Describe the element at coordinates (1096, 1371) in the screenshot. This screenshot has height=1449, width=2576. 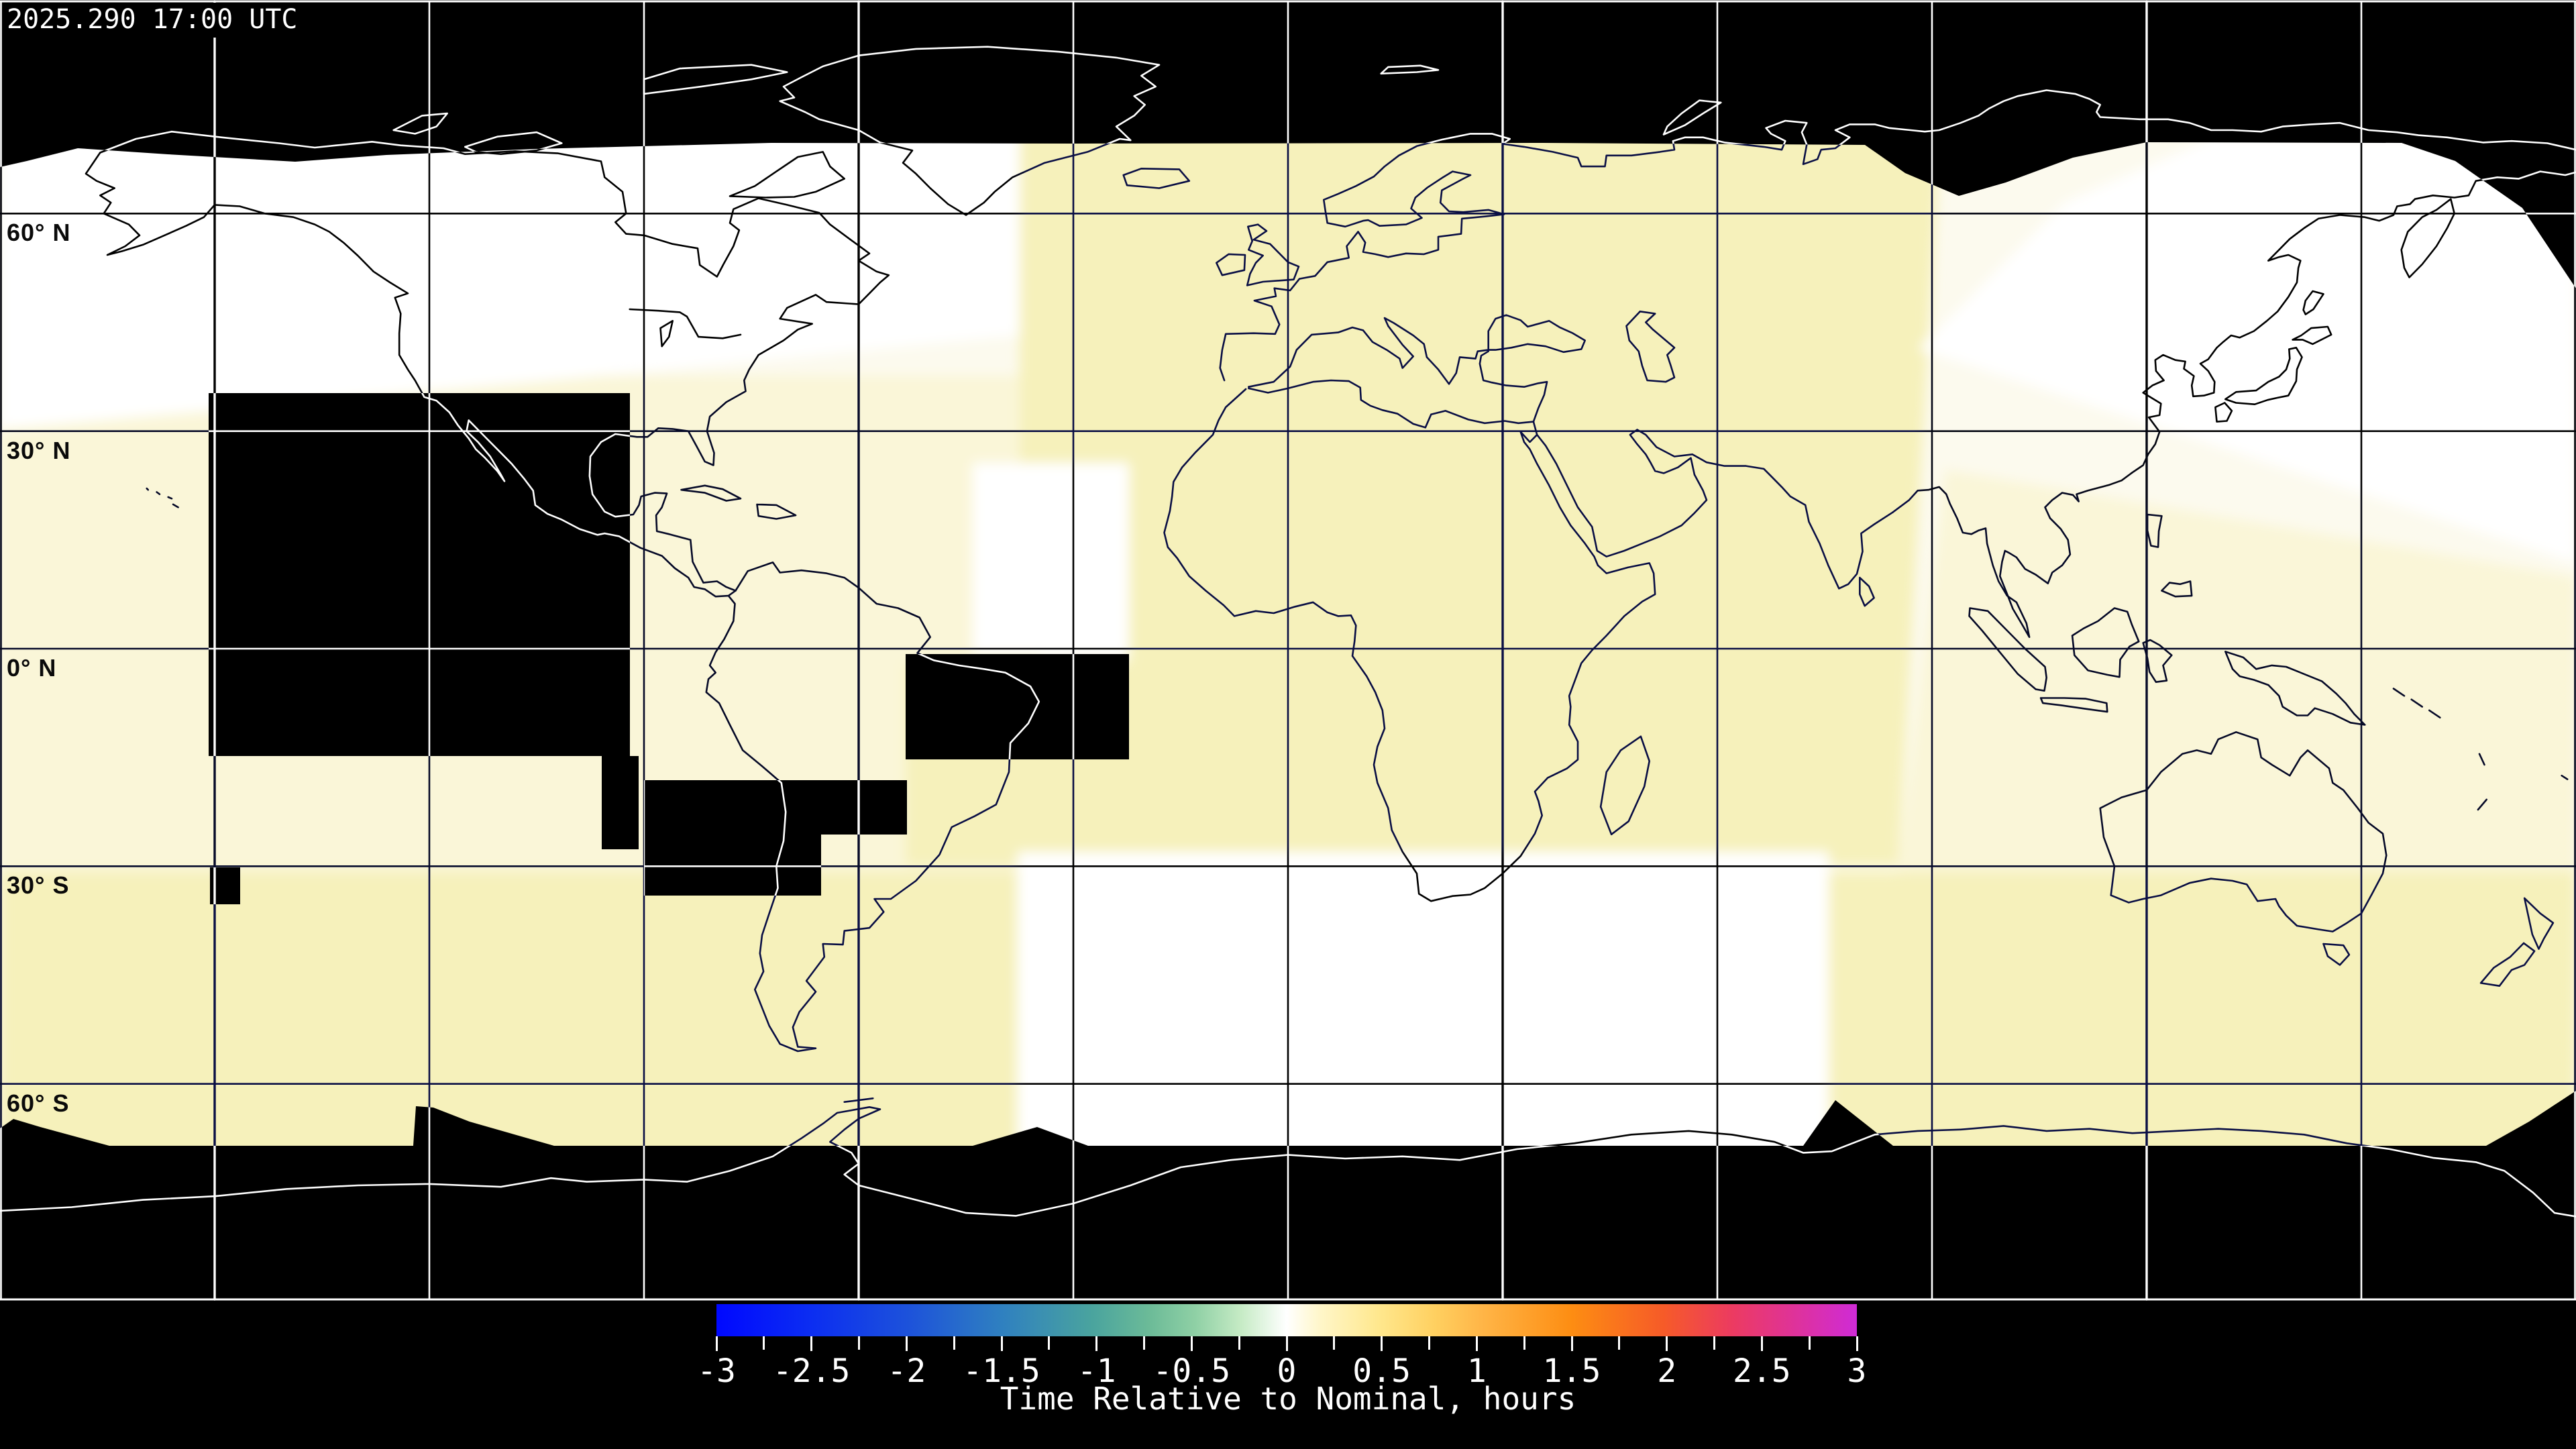
I see `colorbar-tick-label: -1` at that location.